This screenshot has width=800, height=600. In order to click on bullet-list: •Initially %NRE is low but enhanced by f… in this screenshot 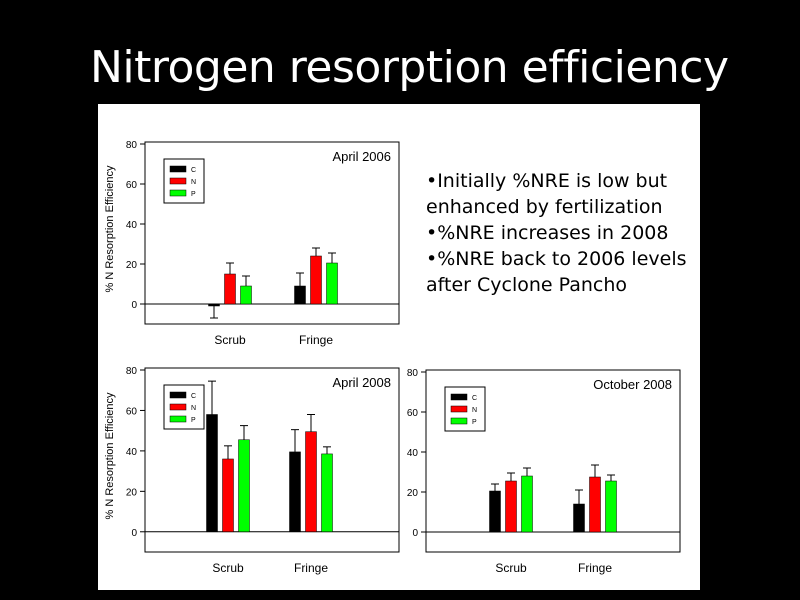, I will do `click(561, 233)`.